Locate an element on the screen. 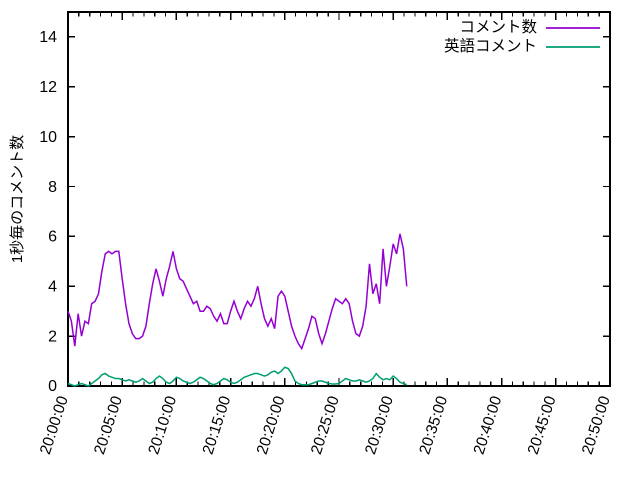 Image resolution: width=640 pixels, height=480 pixels. legend-label-2: 英語コメント is located at coordinates (490, 46).